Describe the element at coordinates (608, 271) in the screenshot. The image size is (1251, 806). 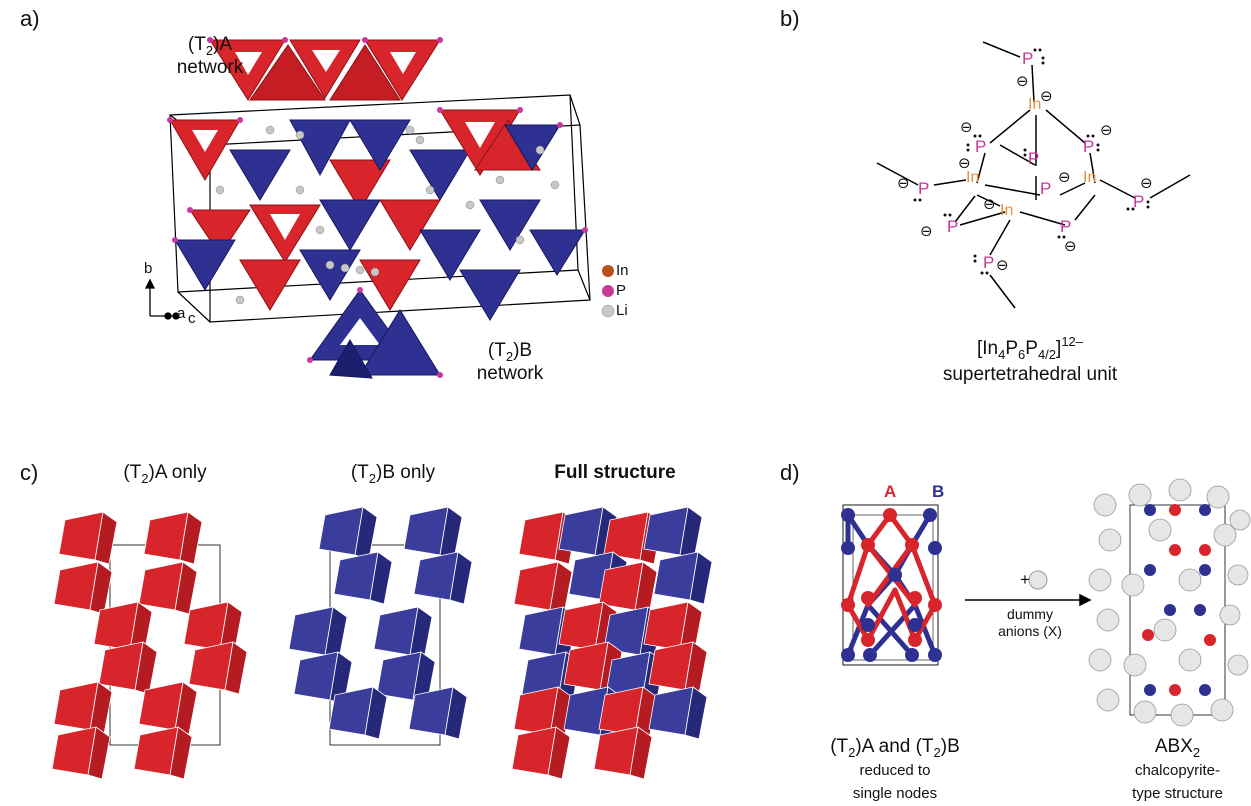
I see `legend-in-dot` at that location.